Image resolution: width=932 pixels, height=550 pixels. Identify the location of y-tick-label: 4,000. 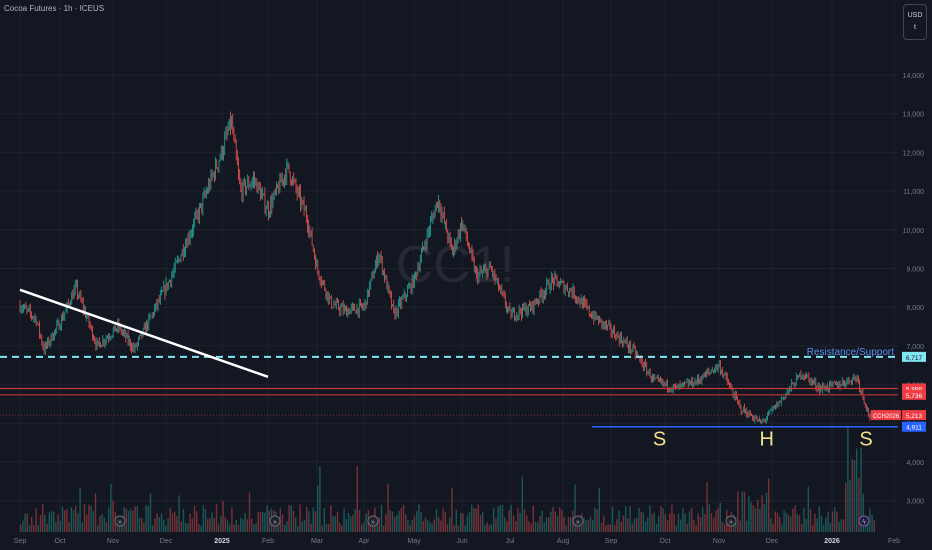
(915, 463).